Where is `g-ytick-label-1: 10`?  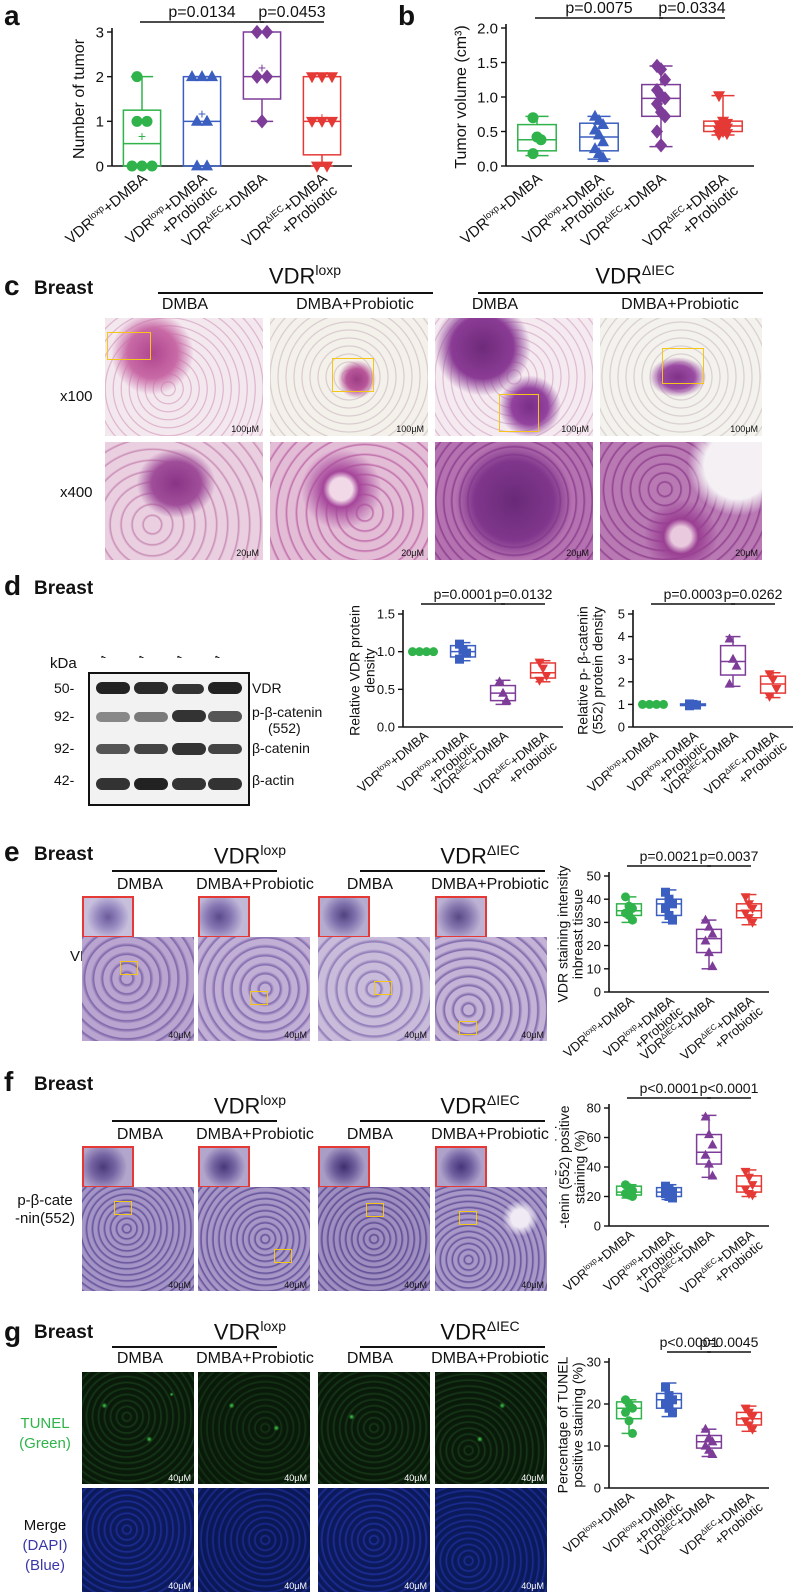
g-ytick-label-1: 10 is located at coordinates (594, 1446).